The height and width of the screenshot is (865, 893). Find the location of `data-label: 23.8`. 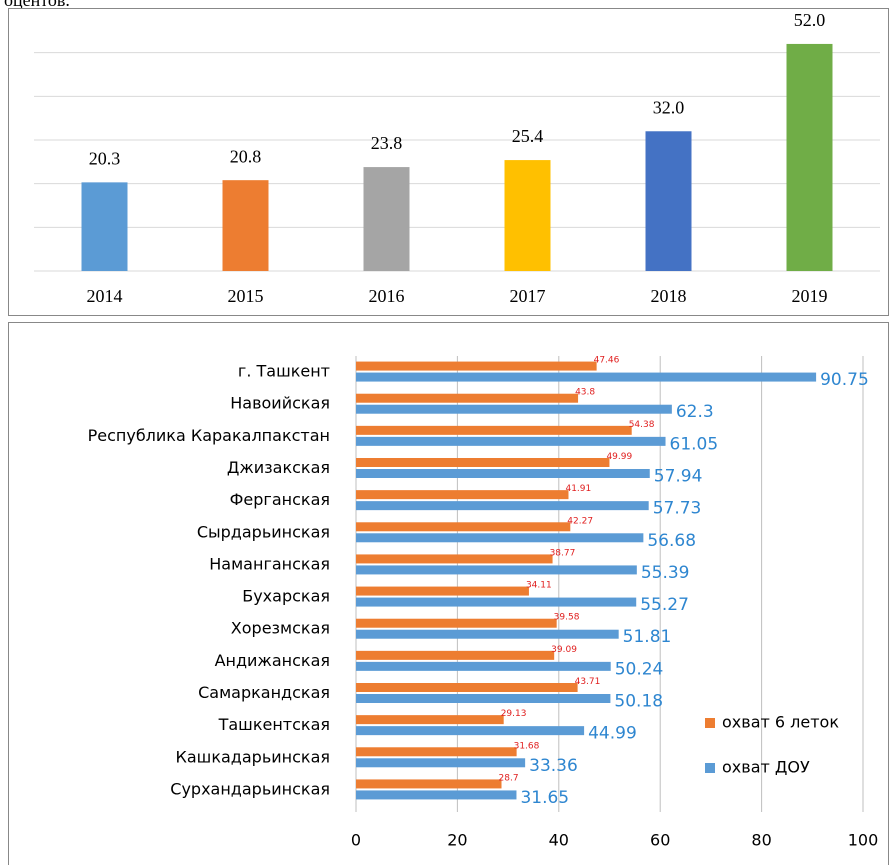

data-label: 23.8 is located at coordinates (387, 143).